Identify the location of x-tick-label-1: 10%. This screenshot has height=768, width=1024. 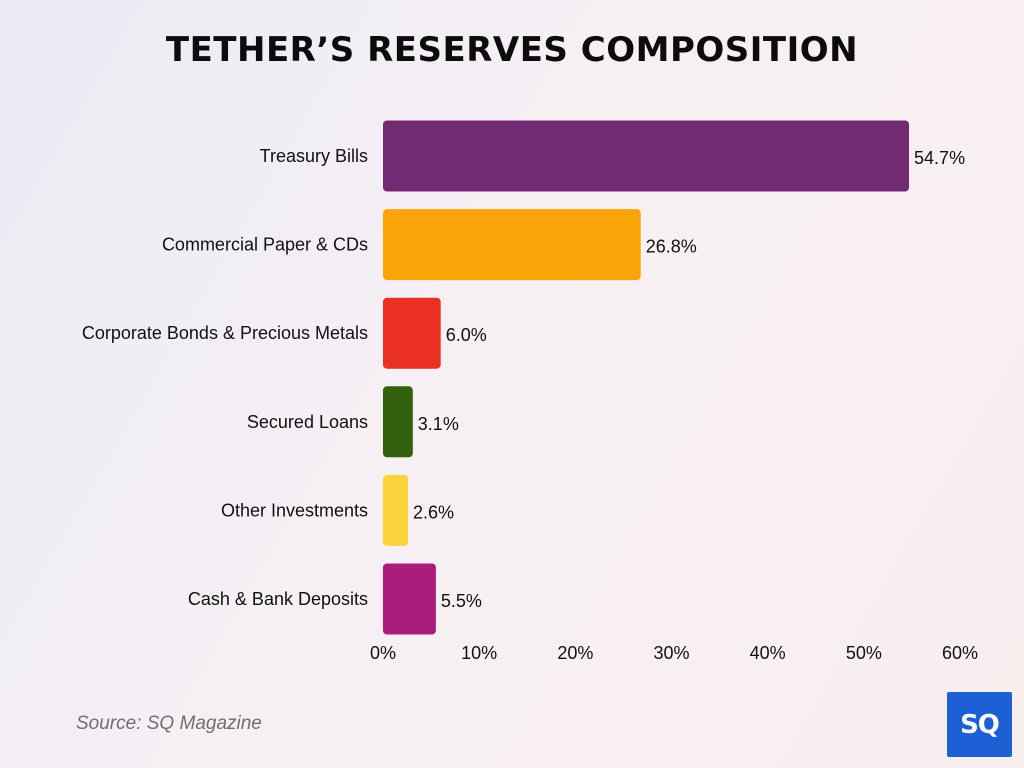
(479, 653).